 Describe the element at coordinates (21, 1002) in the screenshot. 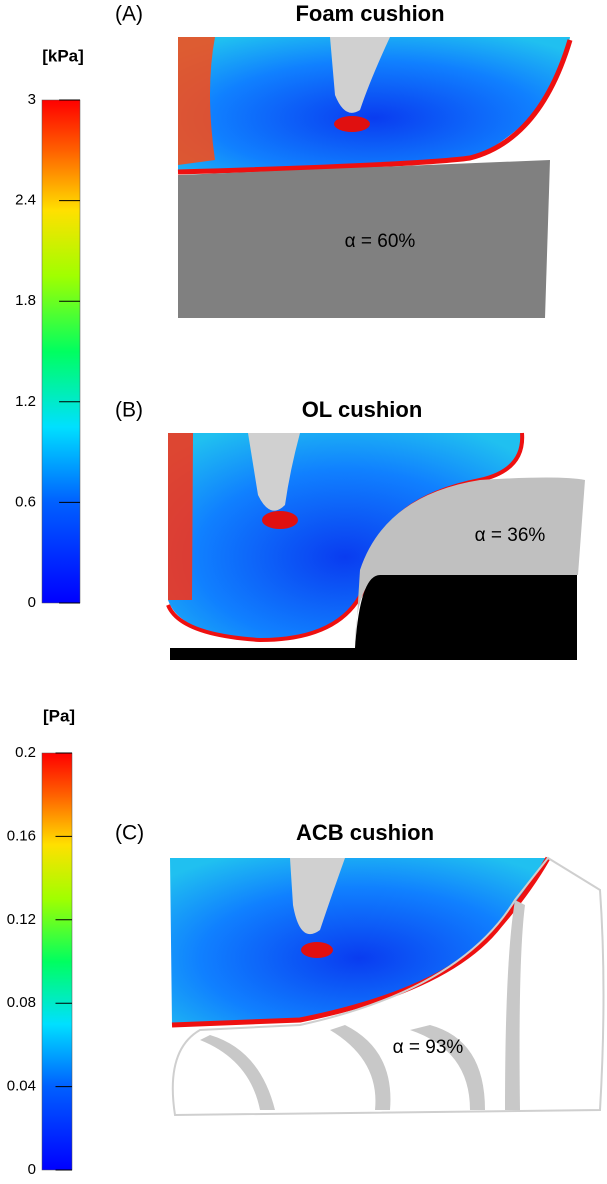

I see `colorbar-tick-label: 0.08` at that location.